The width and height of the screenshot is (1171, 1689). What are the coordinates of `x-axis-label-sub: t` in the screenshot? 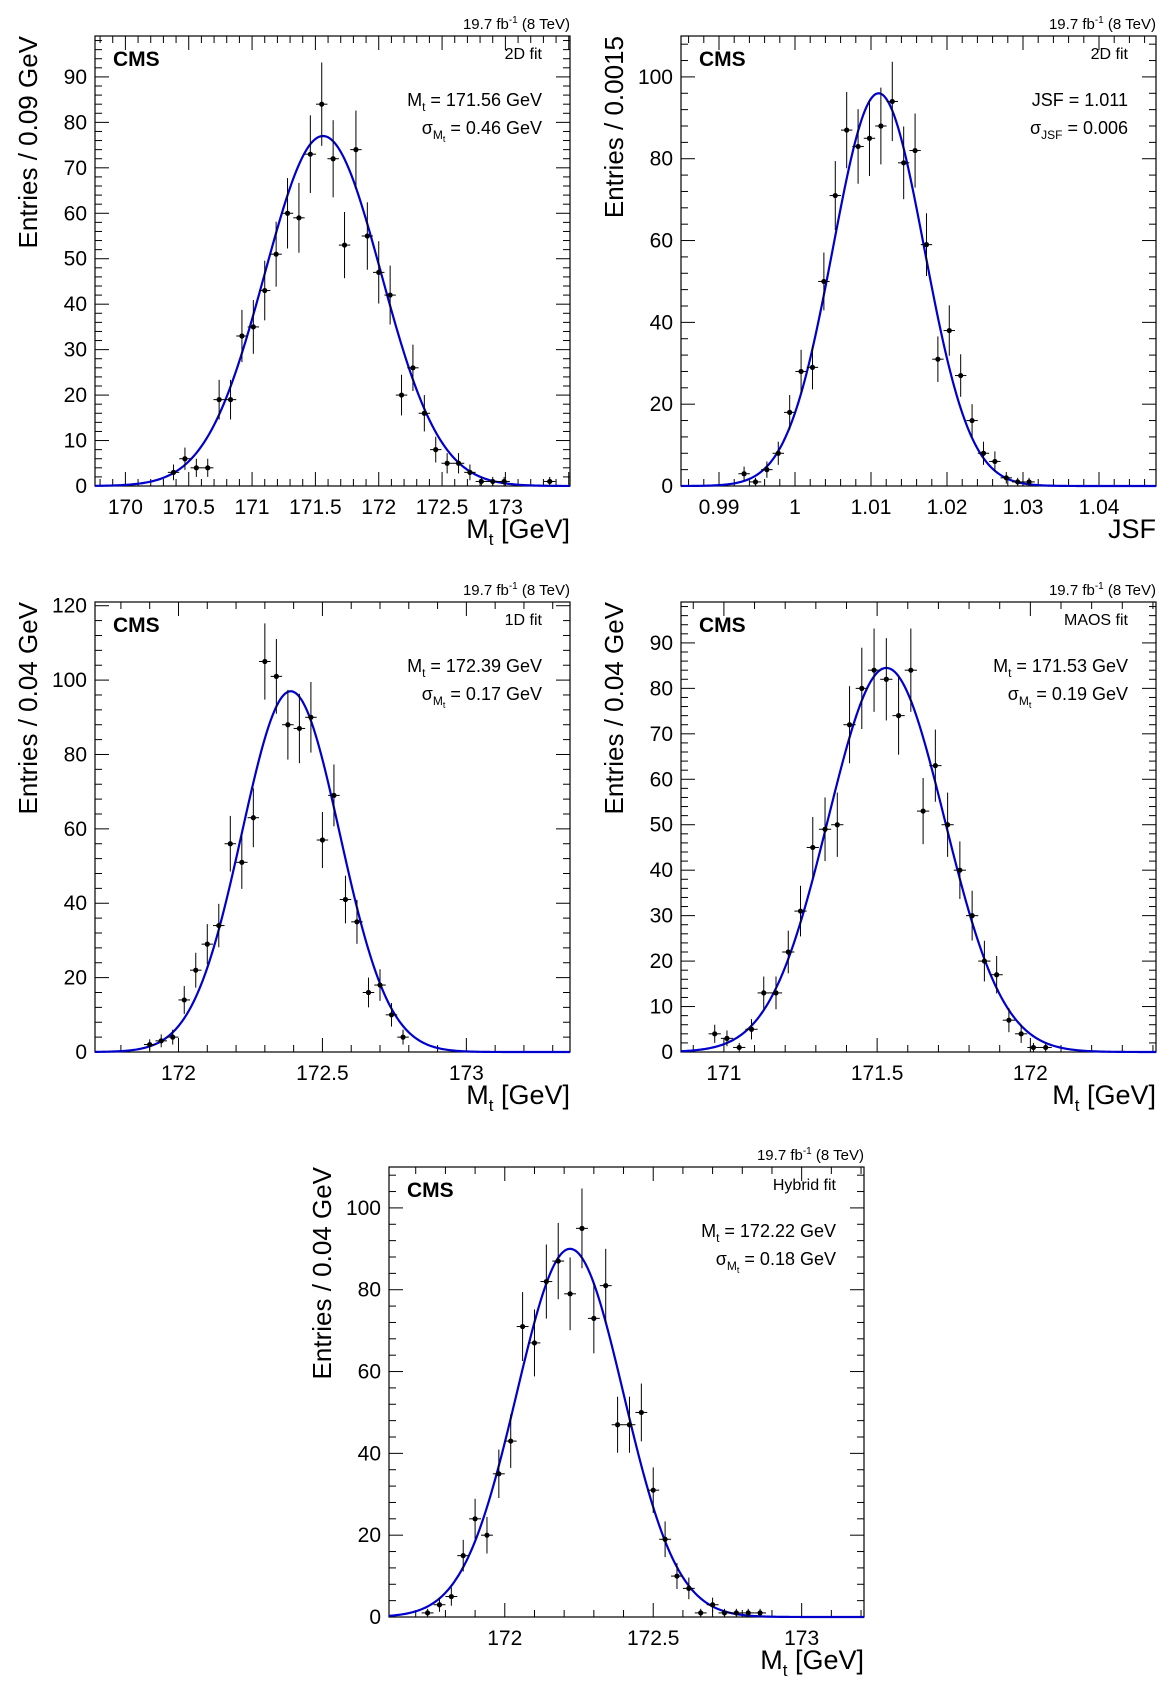 It's located at (491, 539).